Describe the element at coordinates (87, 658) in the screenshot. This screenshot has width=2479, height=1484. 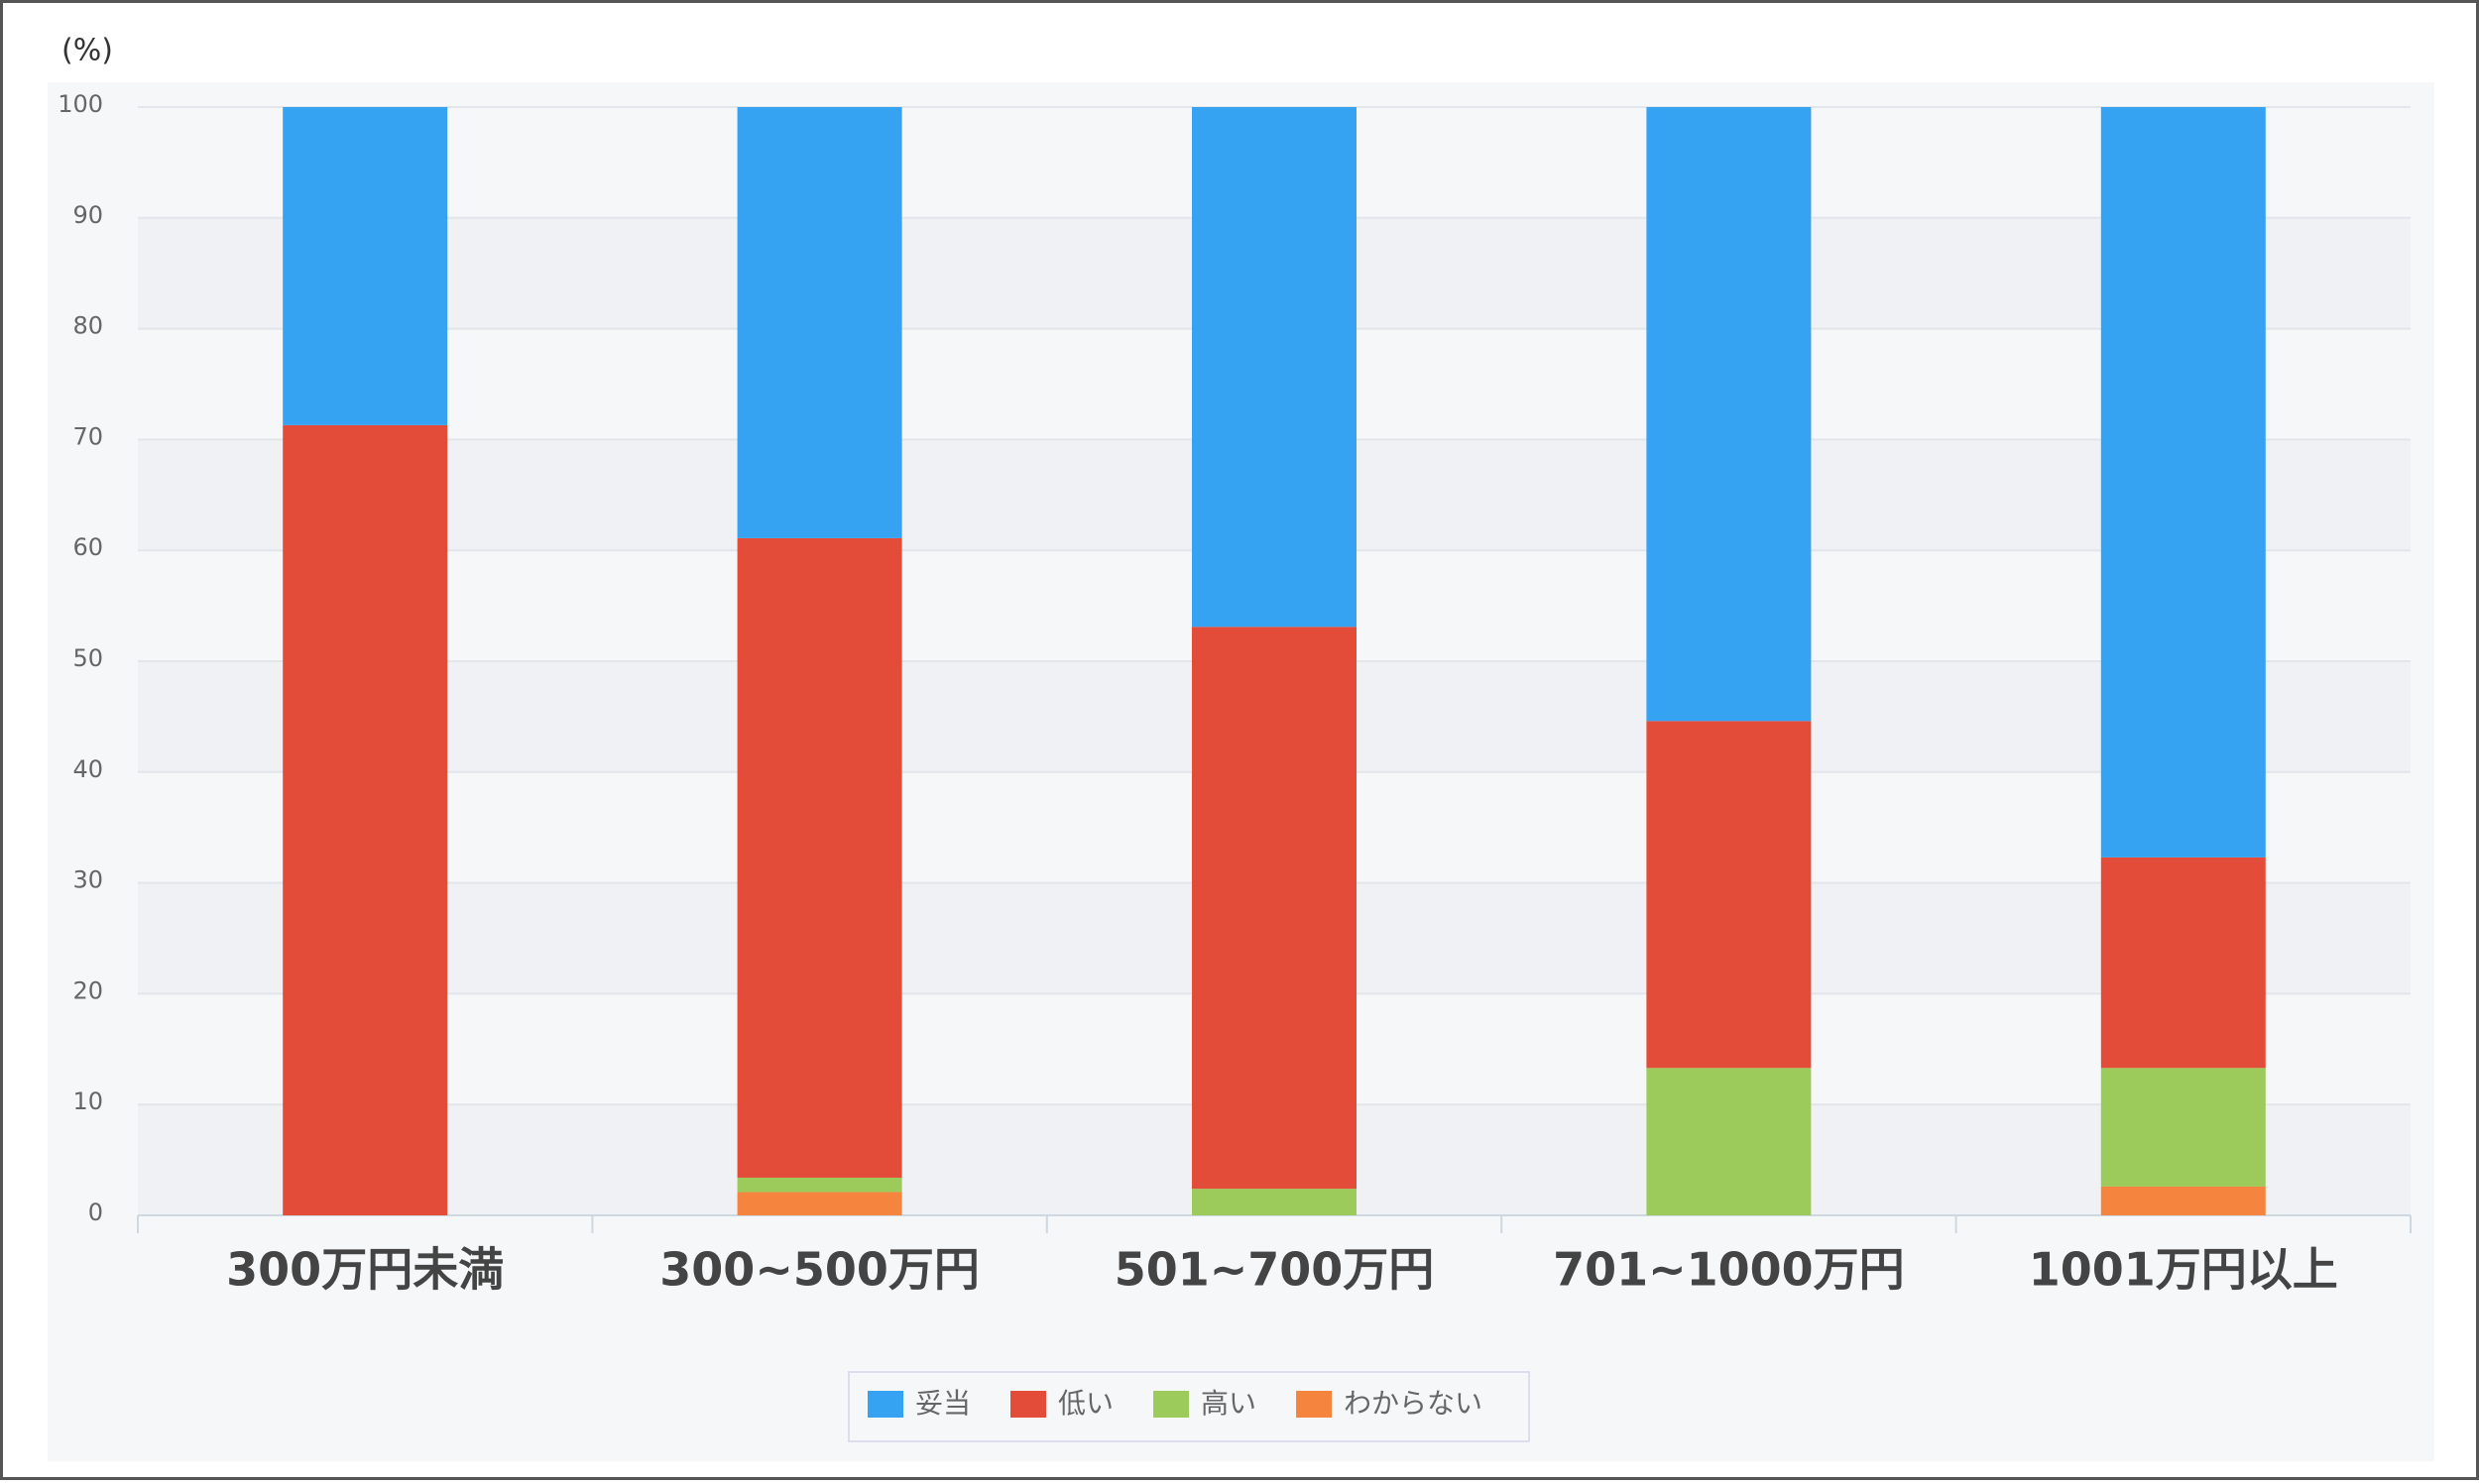
I see `y-tick-label: 50` at that location.